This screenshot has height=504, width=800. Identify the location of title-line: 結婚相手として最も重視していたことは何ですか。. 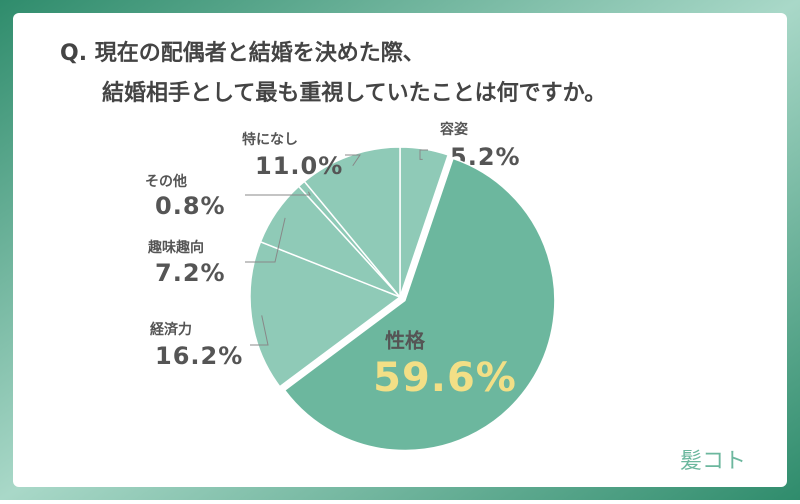
(354, 93).